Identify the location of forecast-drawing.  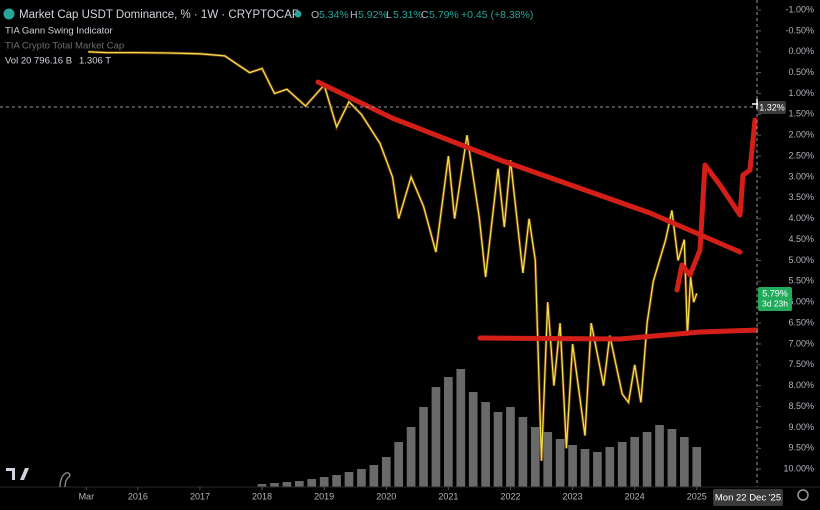
(716, 205).